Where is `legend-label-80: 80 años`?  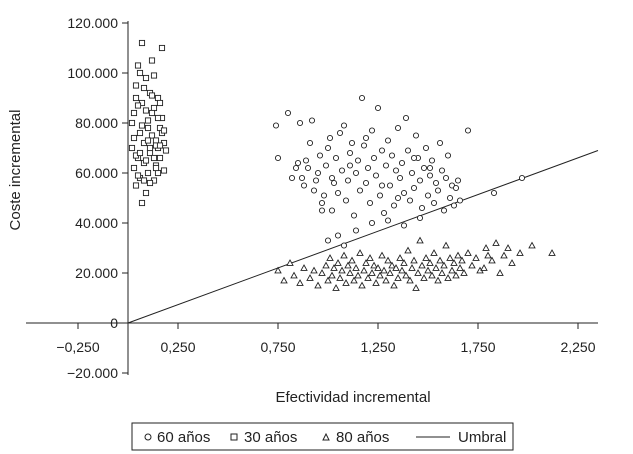
legend-label-80: 80 años is located at coordinates (362, 437).